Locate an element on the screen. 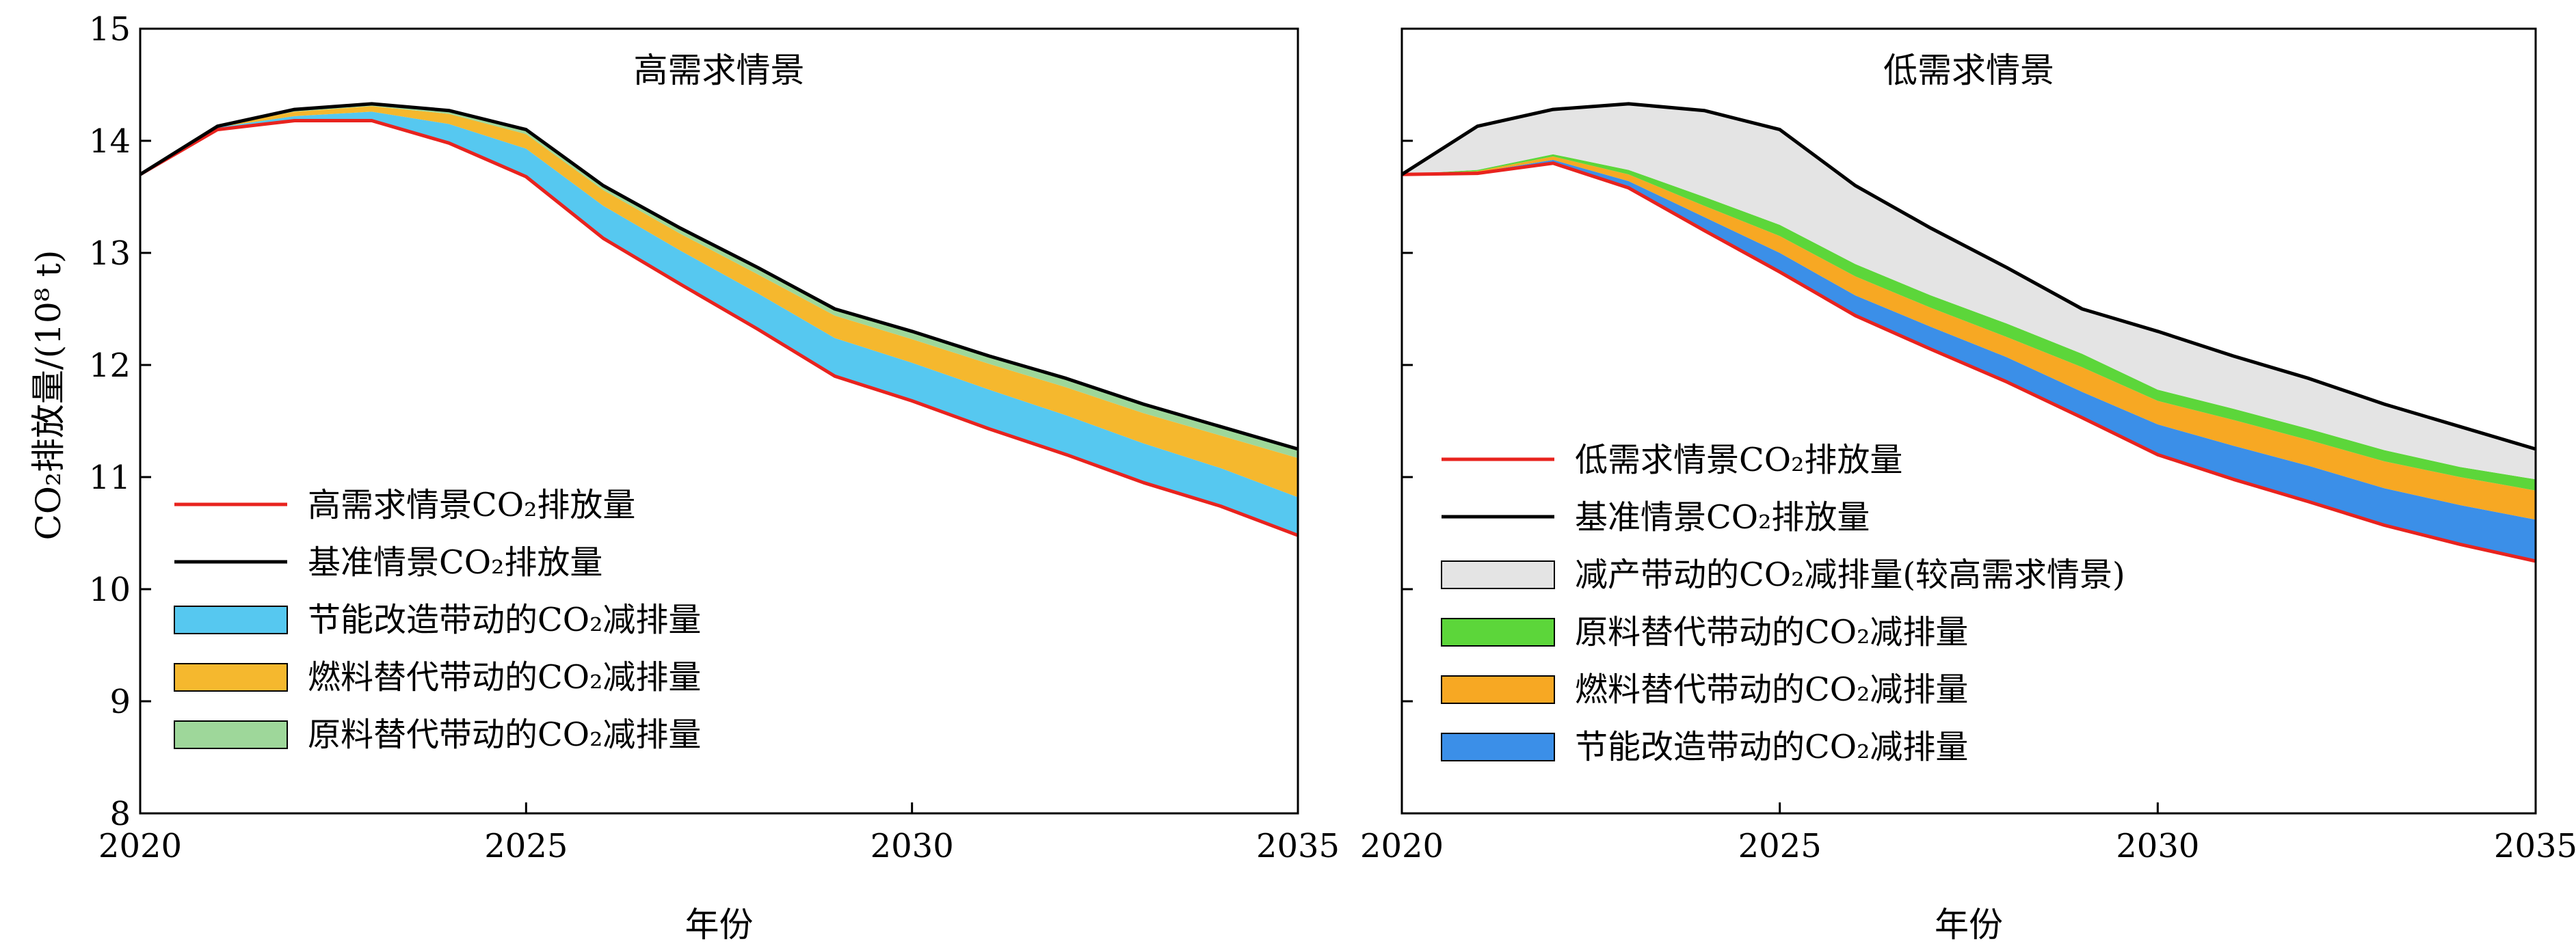 The height and width of the screenshot is (948, 2576). y-tick-label: 11 is located at coordinates (110, 478).